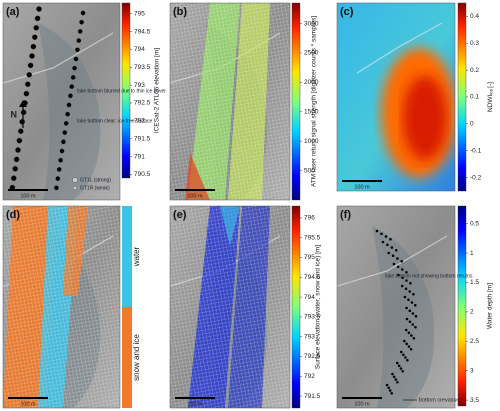  Describe the element at coordinates (425, 118) in the screenshot. I see `ndwi-core` at that location.